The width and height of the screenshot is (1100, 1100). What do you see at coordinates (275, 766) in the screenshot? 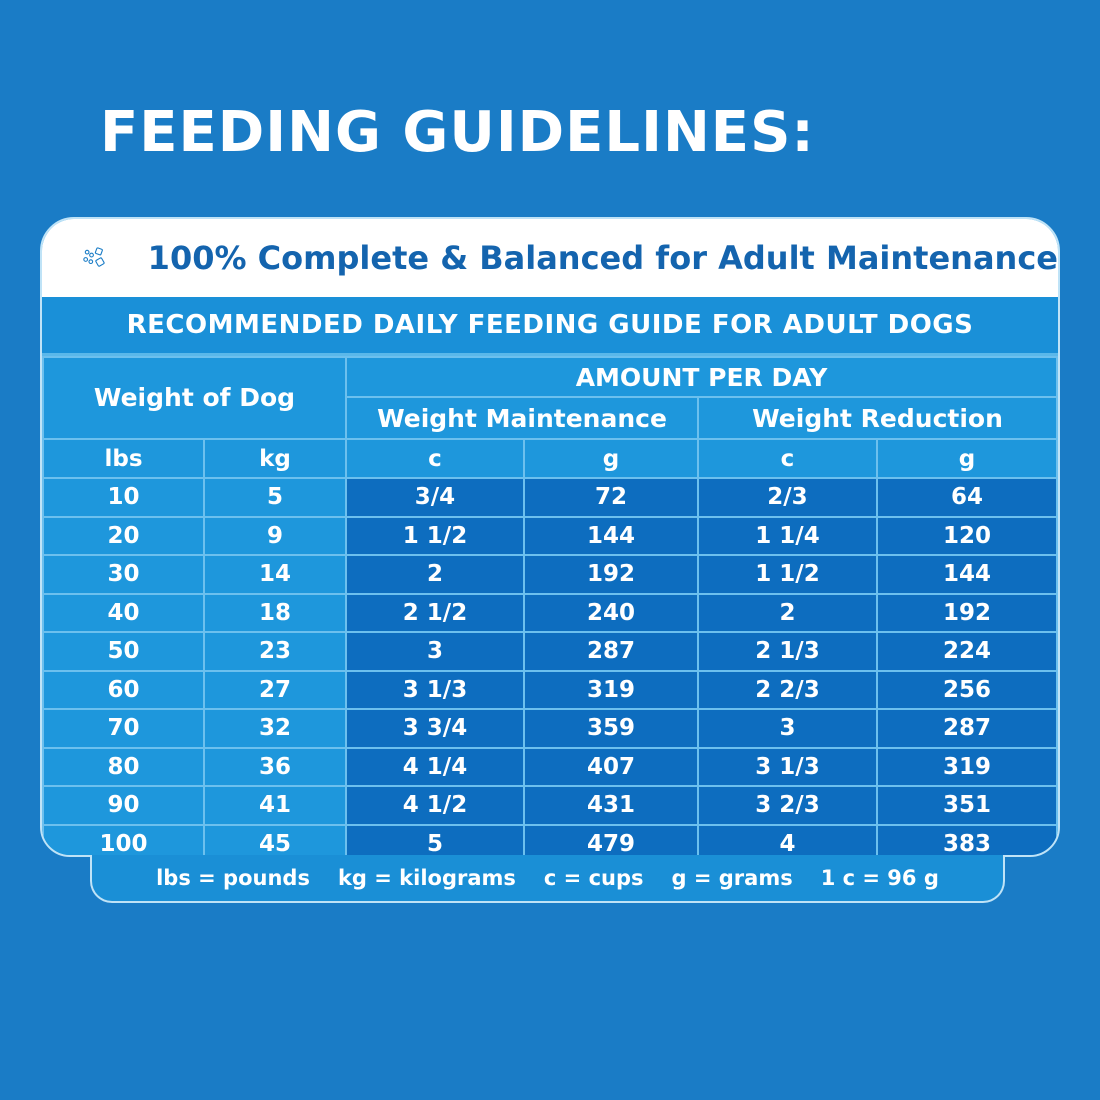
I see `table-cell: 36` at bounding box center [275, 766].